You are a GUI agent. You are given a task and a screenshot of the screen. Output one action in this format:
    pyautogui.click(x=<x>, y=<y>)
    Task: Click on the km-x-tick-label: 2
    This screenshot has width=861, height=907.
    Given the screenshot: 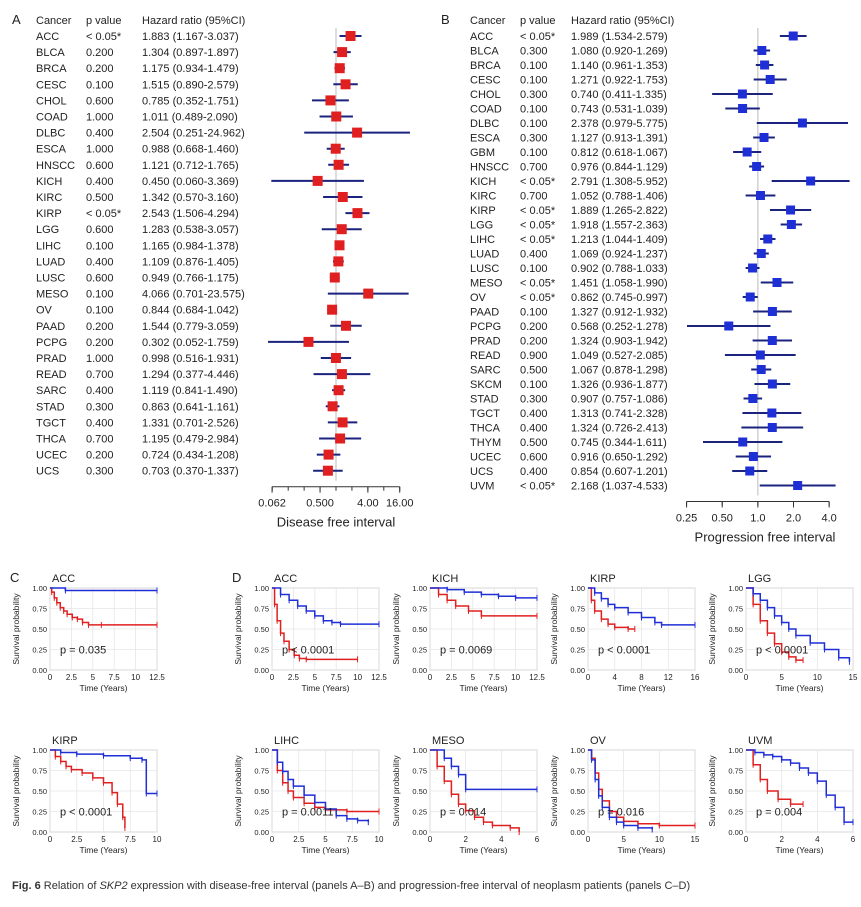 What is the action you would take?
    pyautogui.click(x=781, y=839)
    